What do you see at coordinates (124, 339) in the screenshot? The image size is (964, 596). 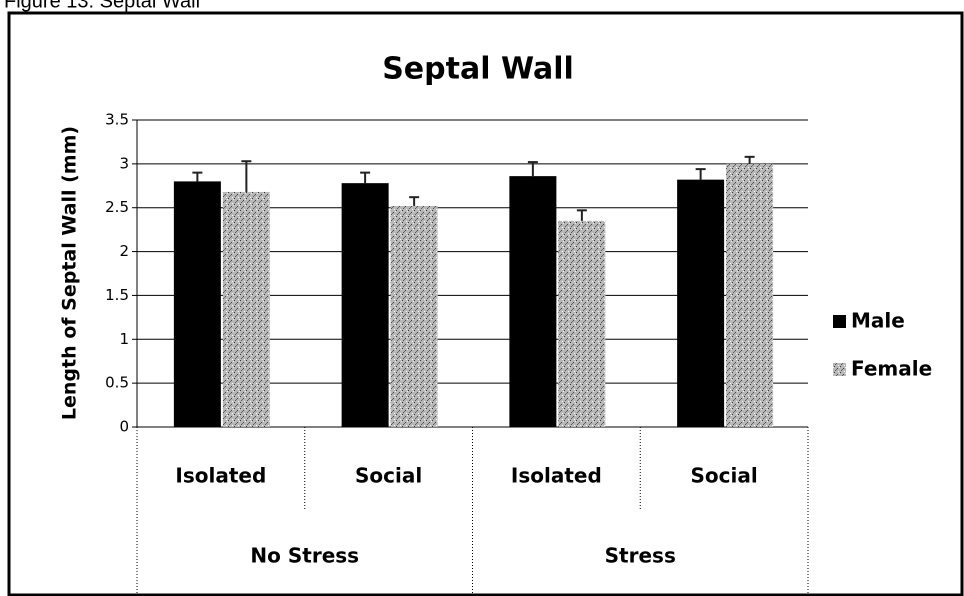 I see `y-tick-label: 1` at bounding box center [124, 339].